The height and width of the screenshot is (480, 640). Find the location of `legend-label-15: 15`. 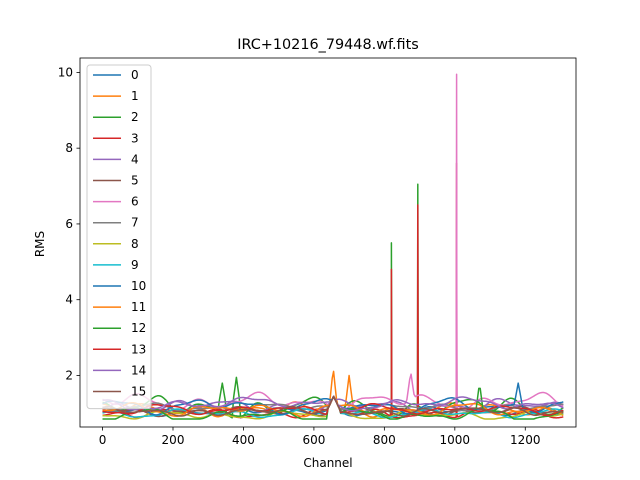

legend-label-15: 15 is located at coordinates (138, 392).